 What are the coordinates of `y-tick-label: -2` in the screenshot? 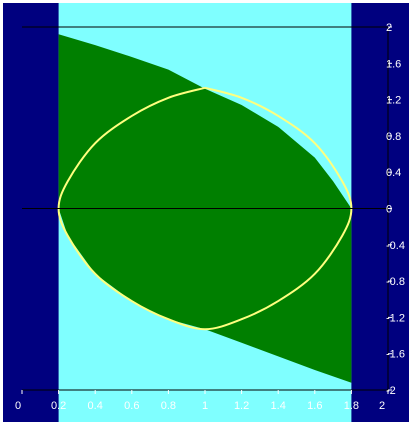 It's located at (391, 391).